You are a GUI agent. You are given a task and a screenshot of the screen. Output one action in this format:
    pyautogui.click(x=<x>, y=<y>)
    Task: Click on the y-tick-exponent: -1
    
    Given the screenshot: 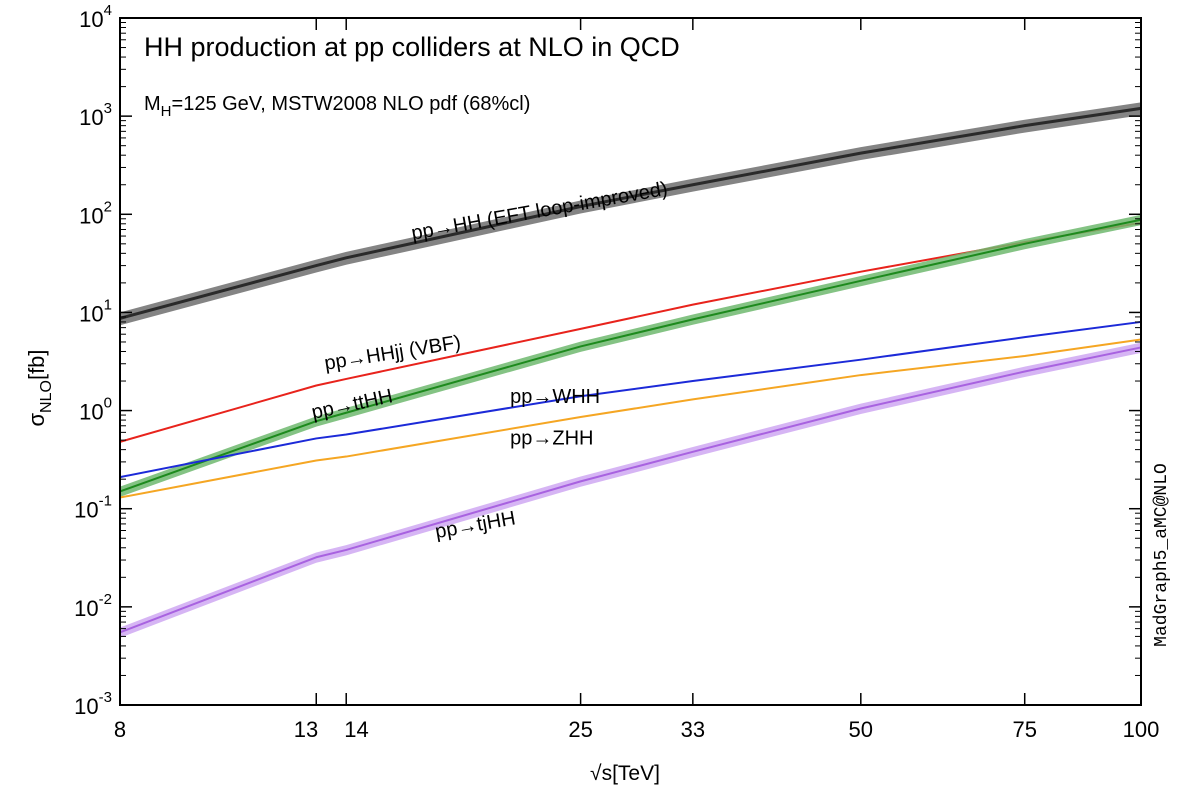 What is the action you would take?
    pyautogui.click(x=105, y=501)
    